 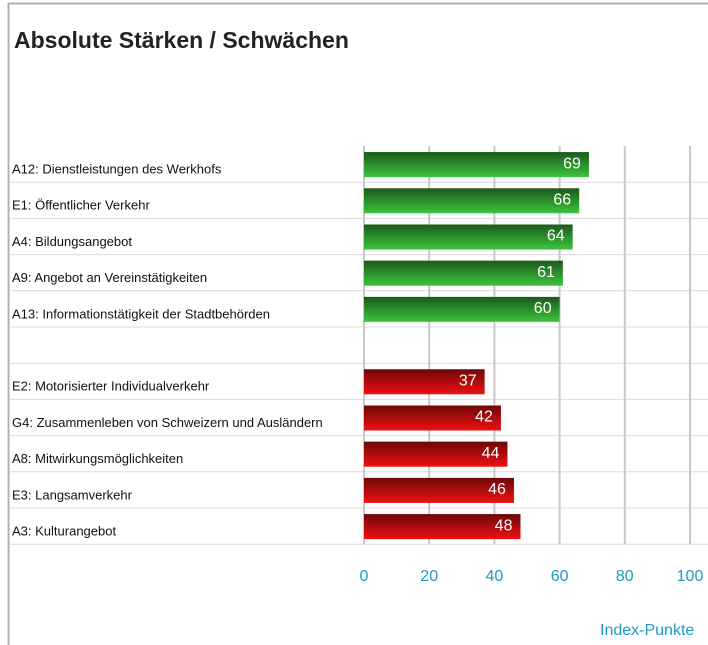 I want to click on chart-title: Absolute Stärken / Schwächen, so click(x=181, y=40).